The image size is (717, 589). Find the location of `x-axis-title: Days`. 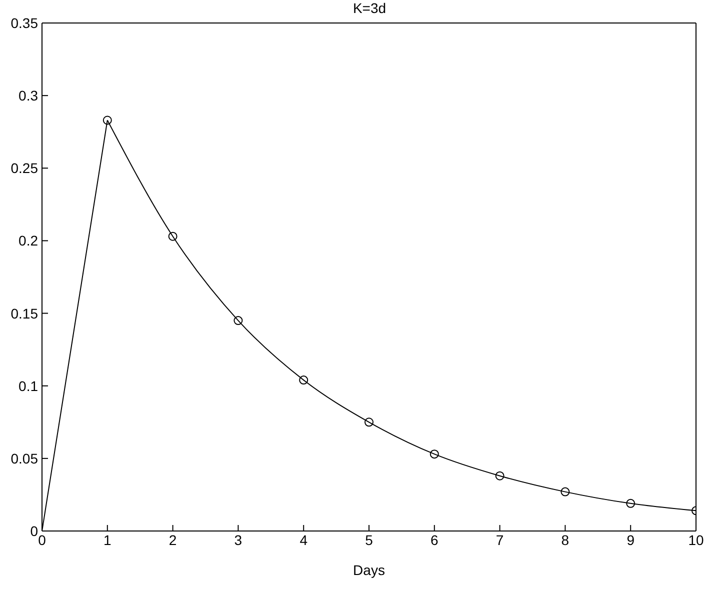

x-axis-title: Days is located at coordinates (369, 570).